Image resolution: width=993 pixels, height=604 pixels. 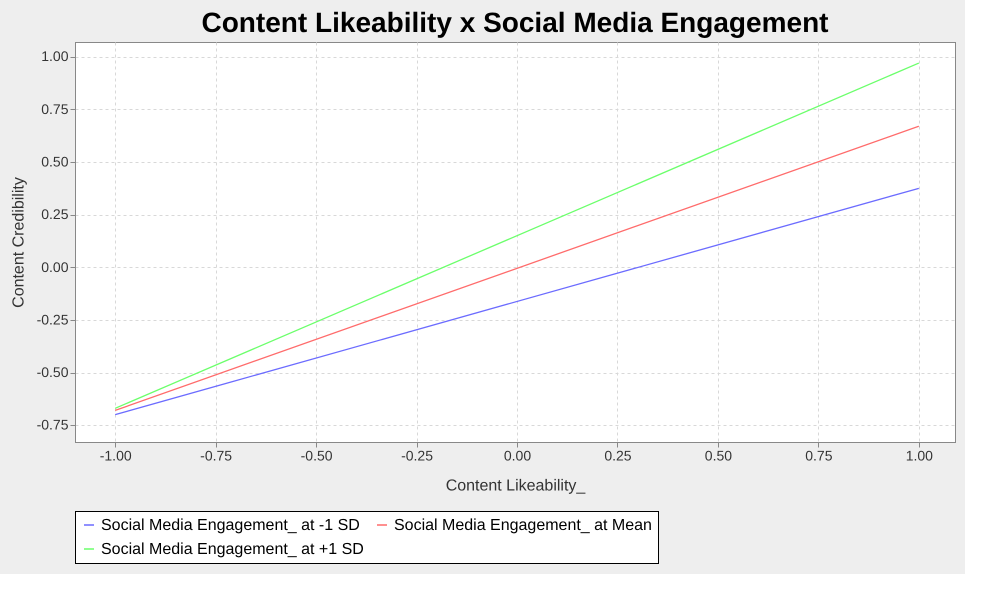 What do you see at coordinates (316, 456) in the screenshot?
I see `x-tick-label: -0.50` at bounding box center [316, 456].